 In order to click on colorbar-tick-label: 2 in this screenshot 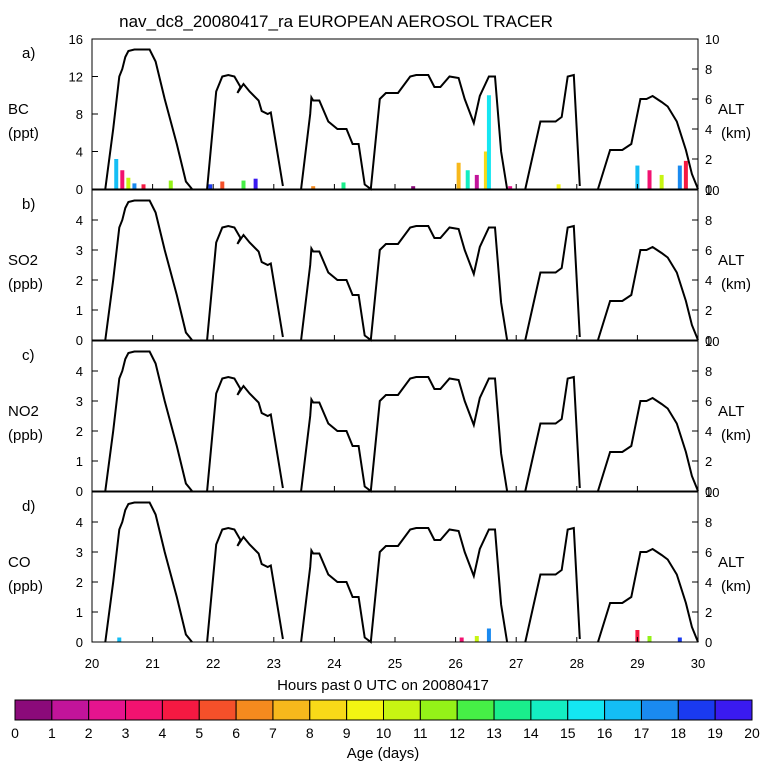, I will do `click(89, 733)`.